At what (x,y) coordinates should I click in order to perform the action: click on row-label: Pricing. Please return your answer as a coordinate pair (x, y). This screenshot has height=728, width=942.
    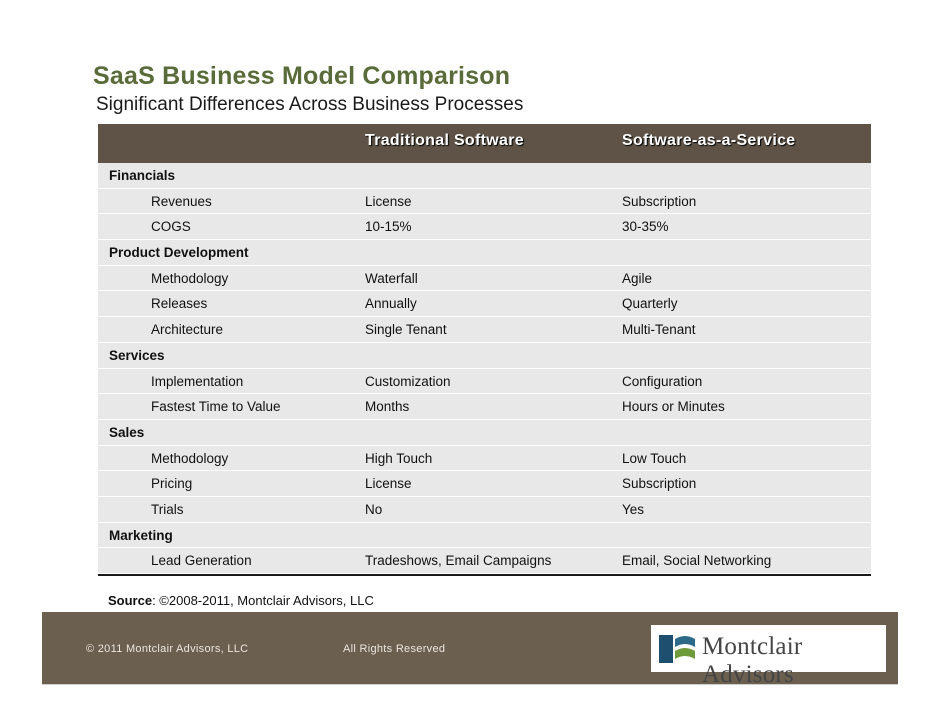
    Looking at the image, I should click on (172, 484).